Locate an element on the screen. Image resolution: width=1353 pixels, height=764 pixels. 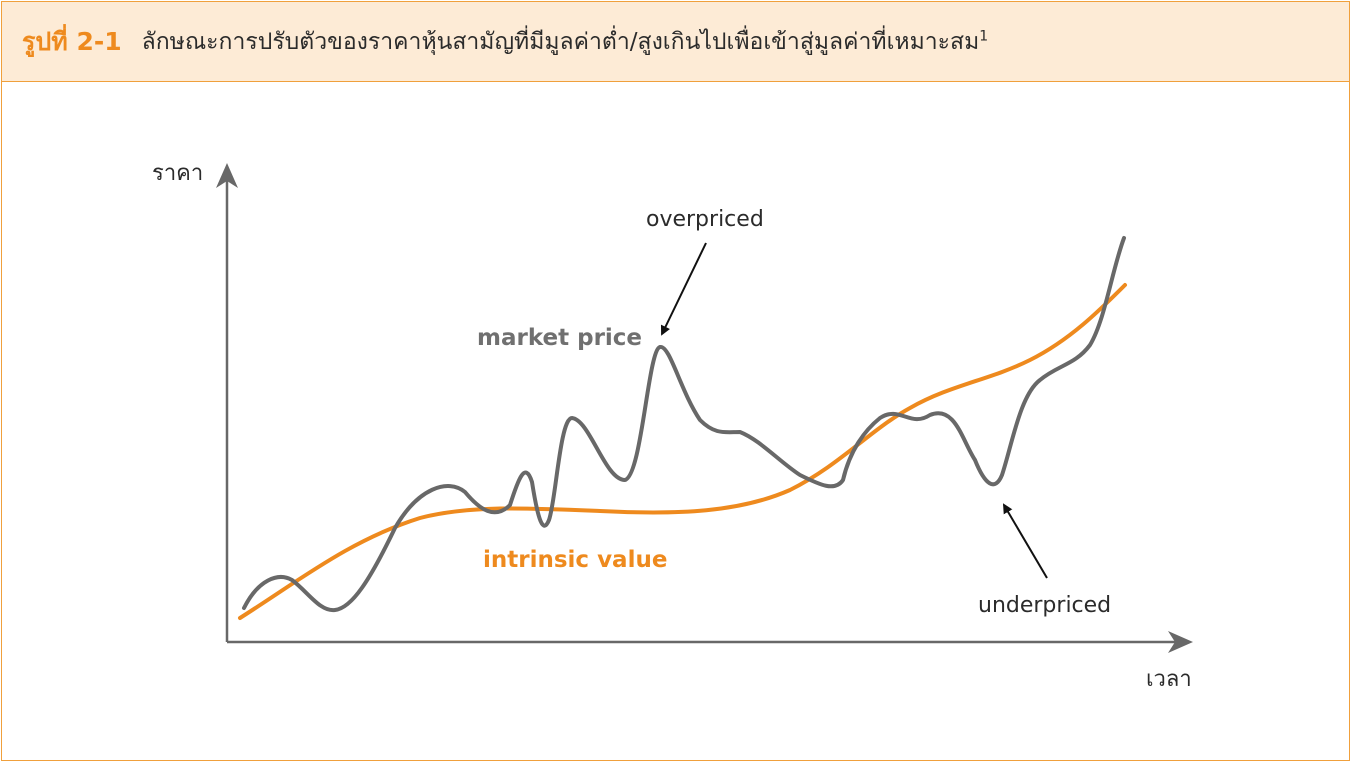
market-price-label: market price is located at coordinates (559, 338).